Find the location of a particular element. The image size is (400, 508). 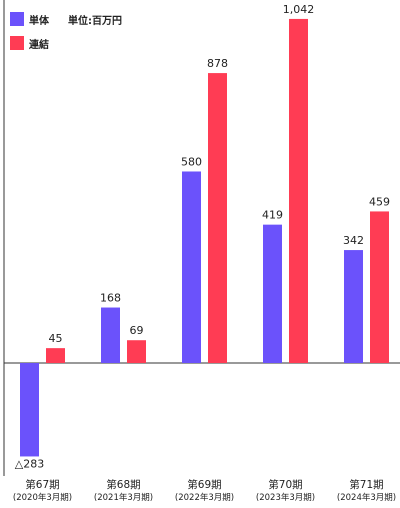

data-label-consolidated-5: 459 is located at coordinates (379, 201).